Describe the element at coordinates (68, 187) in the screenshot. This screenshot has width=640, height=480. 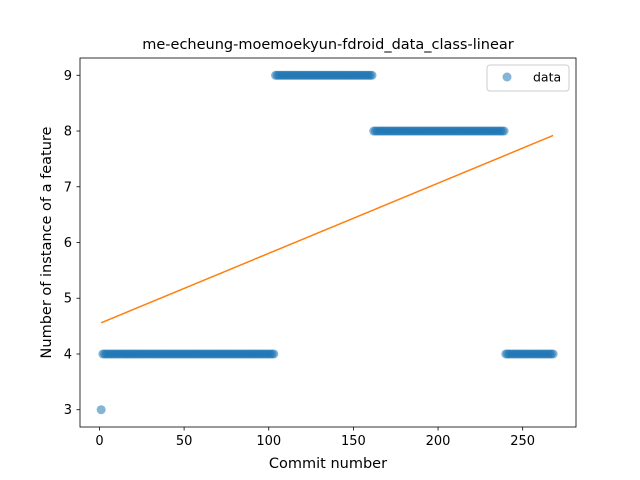
I see `y-tick-label: 7` at that location.